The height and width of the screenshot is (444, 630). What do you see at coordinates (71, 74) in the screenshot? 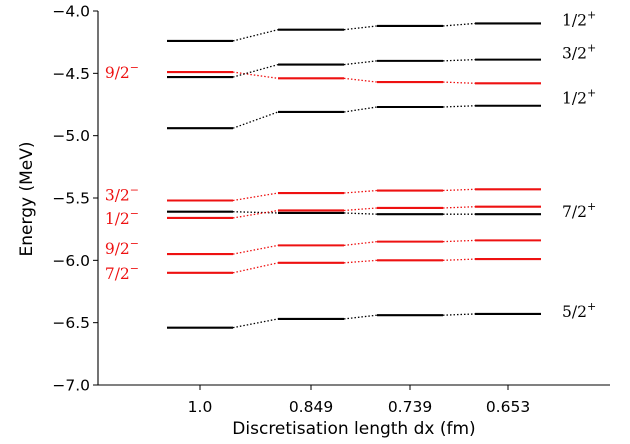
I see `y-tick-label: −4.5` at bounding box center [71, 74].